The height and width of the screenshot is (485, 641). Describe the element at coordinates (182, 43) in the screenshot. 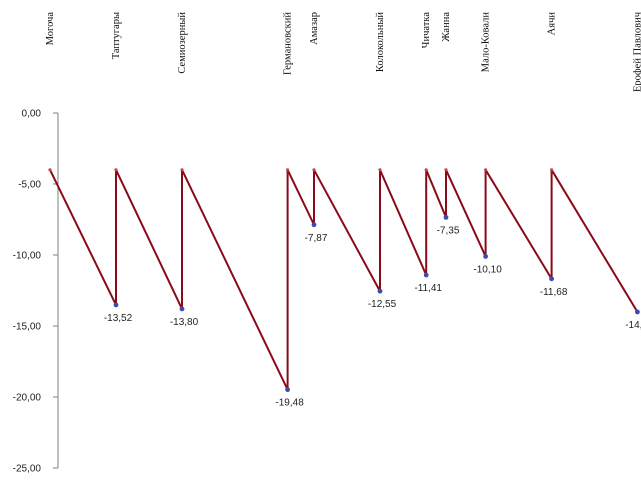

I see `station-label: Семиозерный` at that location.